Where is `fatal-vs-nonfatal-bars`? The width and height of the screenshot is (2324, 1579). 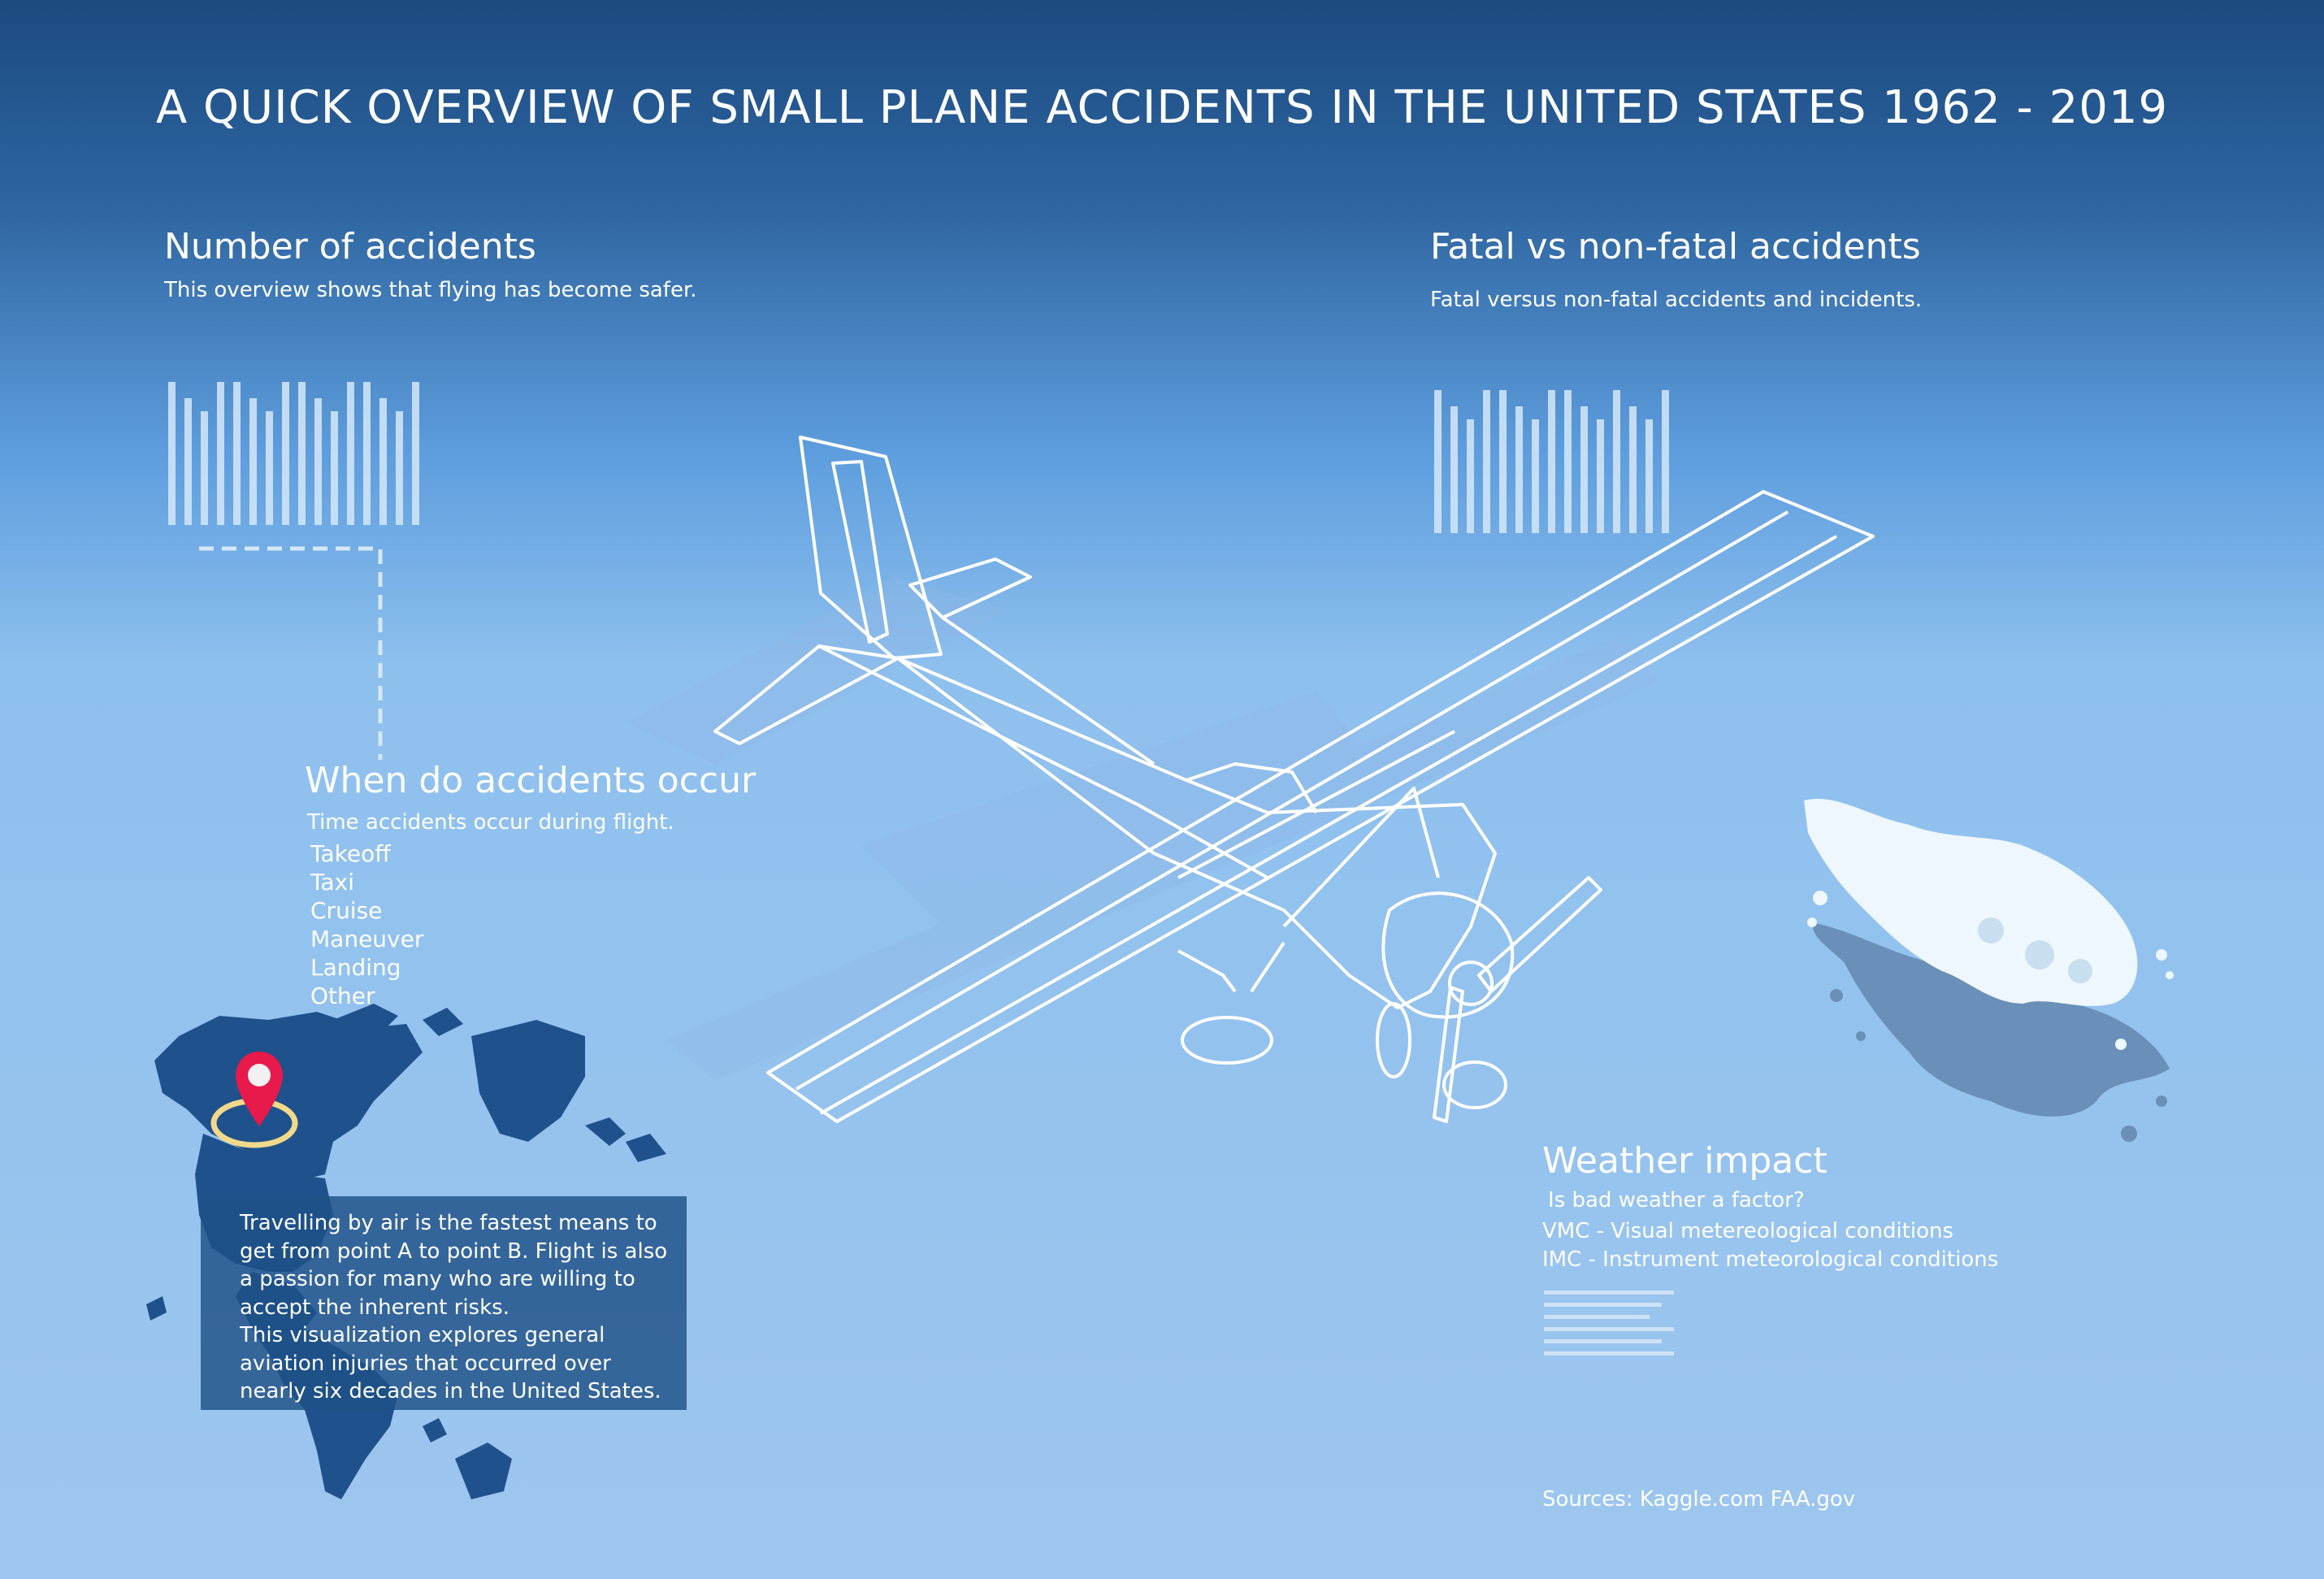
fatal-vs-nonfatal-bars is located at coordinates (1551, 461).